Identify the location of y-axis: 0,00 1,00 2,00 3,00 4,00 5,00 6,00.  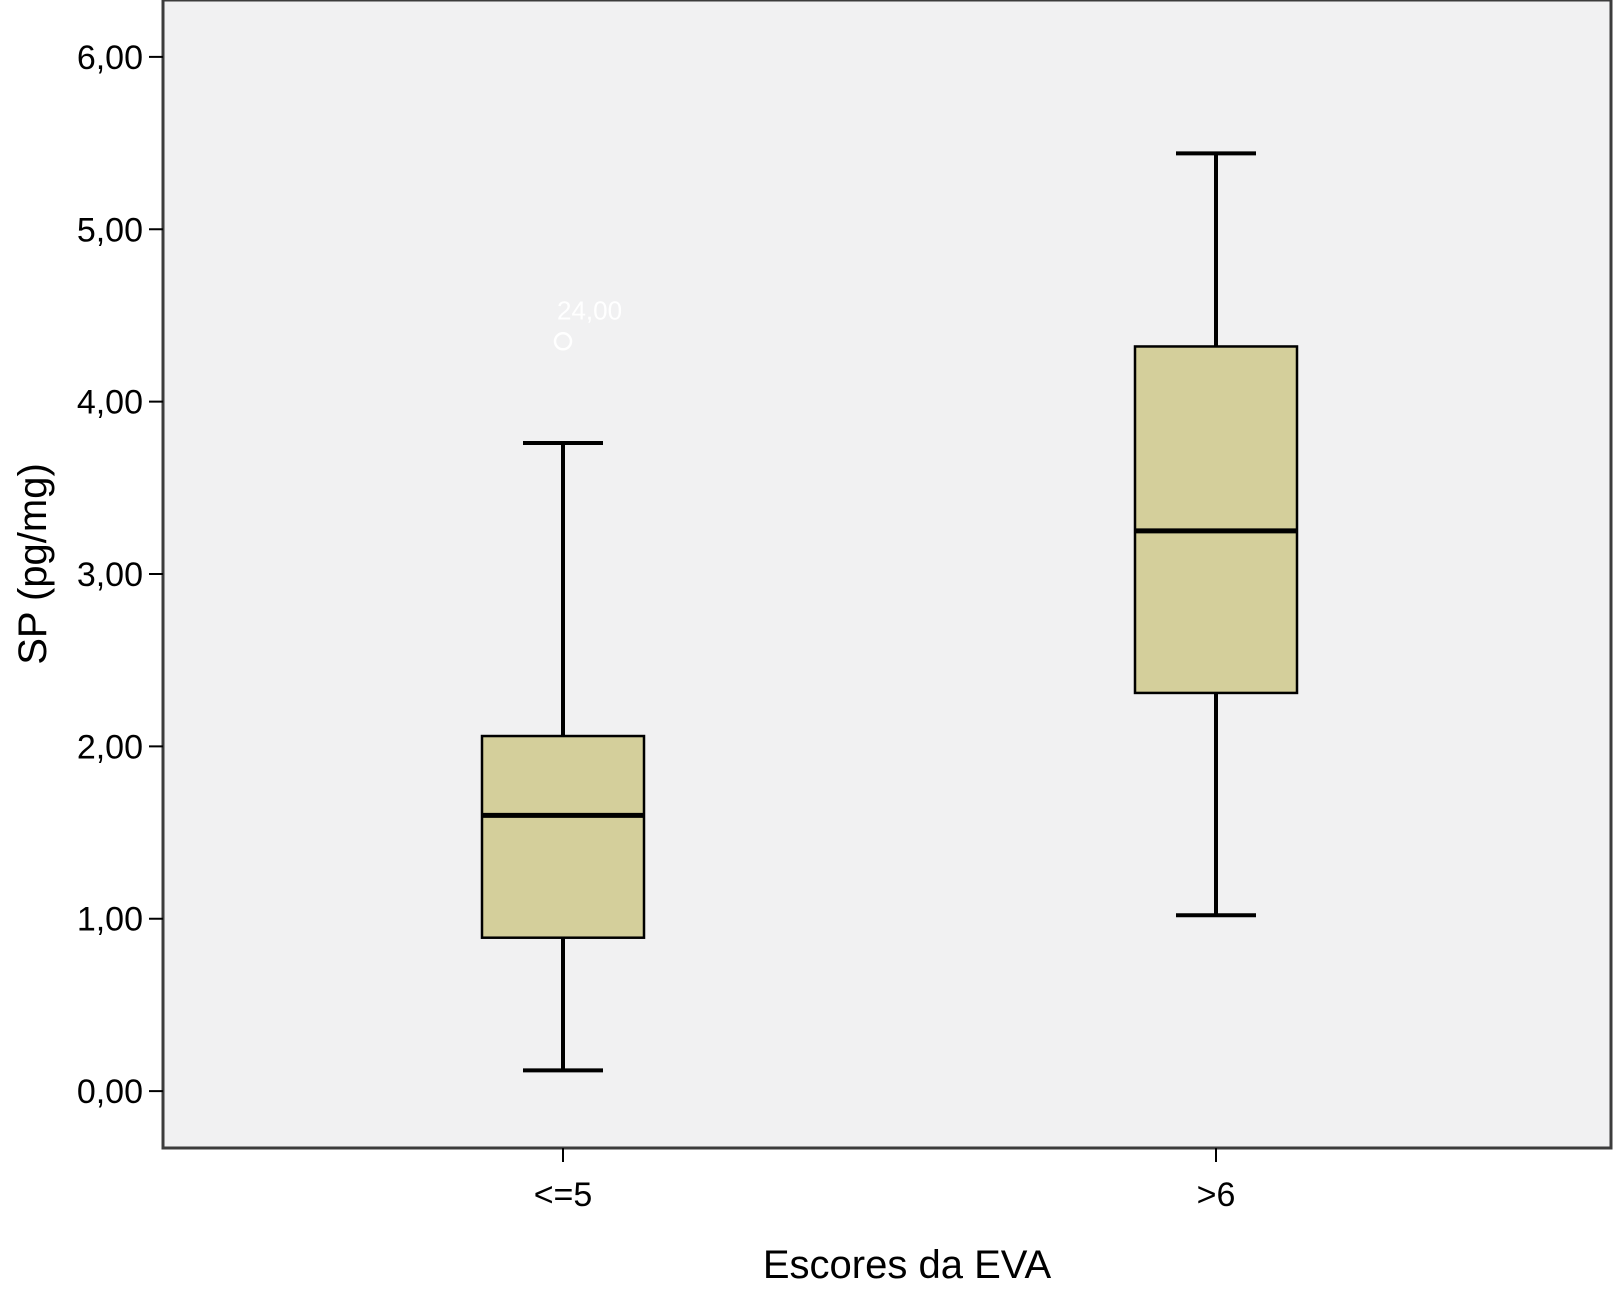
(120, 575).